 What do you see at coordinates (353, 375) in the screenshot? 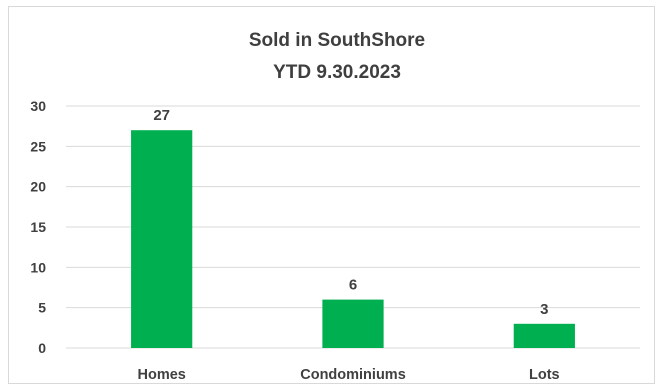
I see `x-category-condominiums: Condominiums` at bounding box center [353, 375].